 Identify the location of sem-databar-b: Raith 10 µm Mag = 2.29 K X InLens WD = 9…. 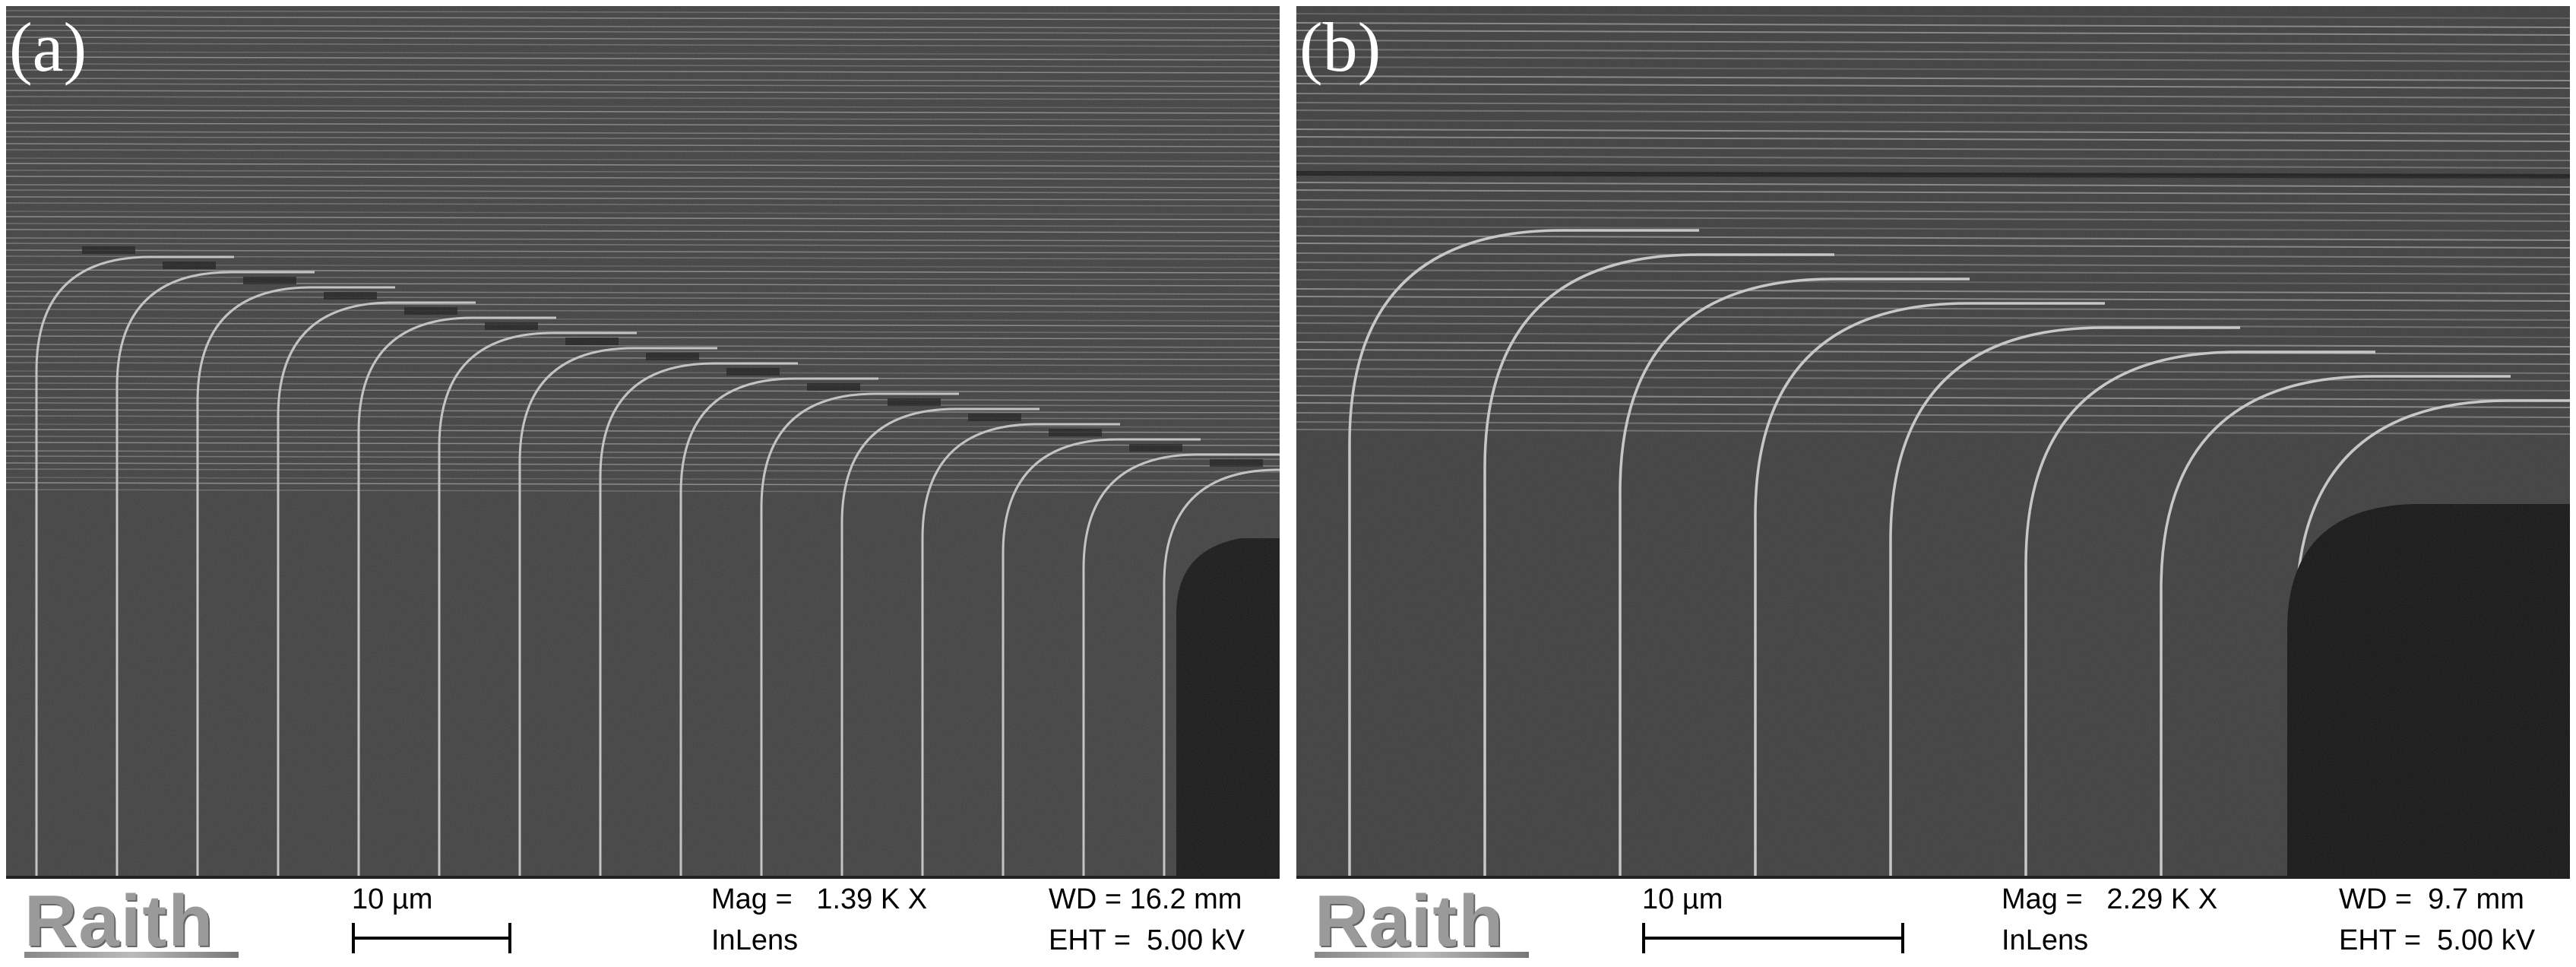
(1933, 919).